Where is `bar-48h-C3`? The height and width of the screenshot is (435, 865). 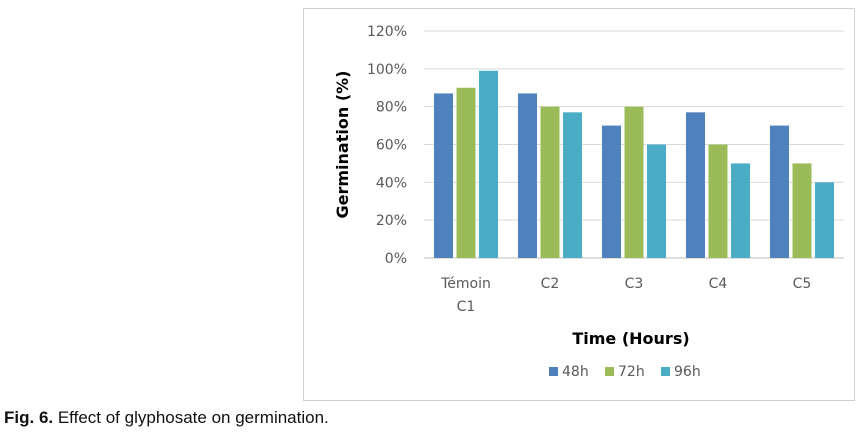
bar-48h-C3 is located at coordinates (611, 191).